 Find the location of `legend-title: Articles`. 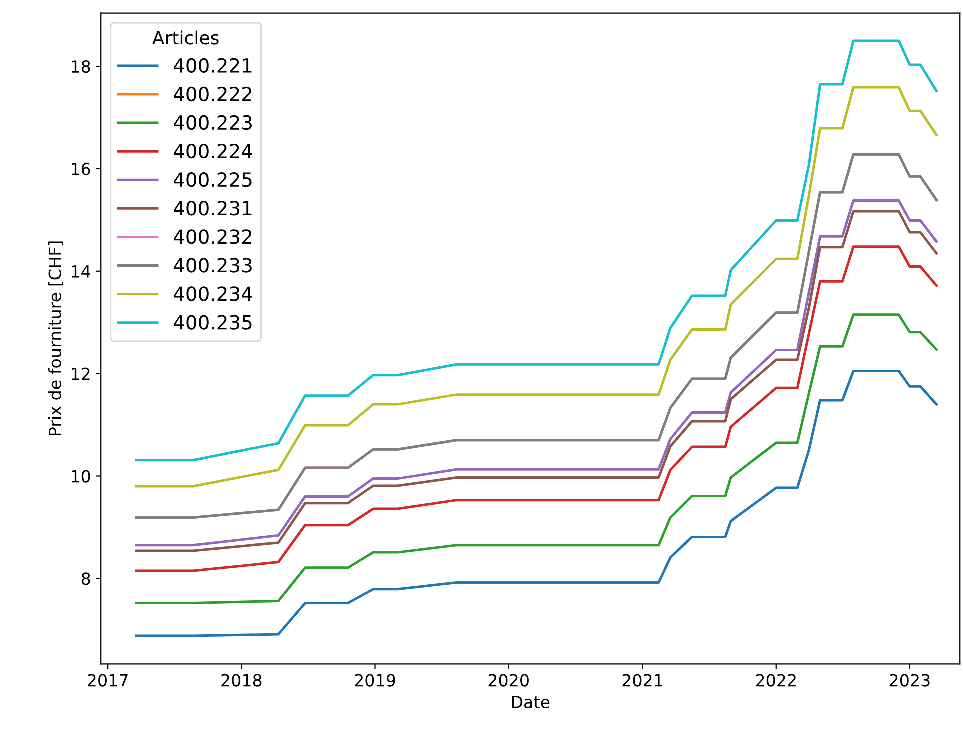

legend-title: Articles is located at coordinates (185, 37).